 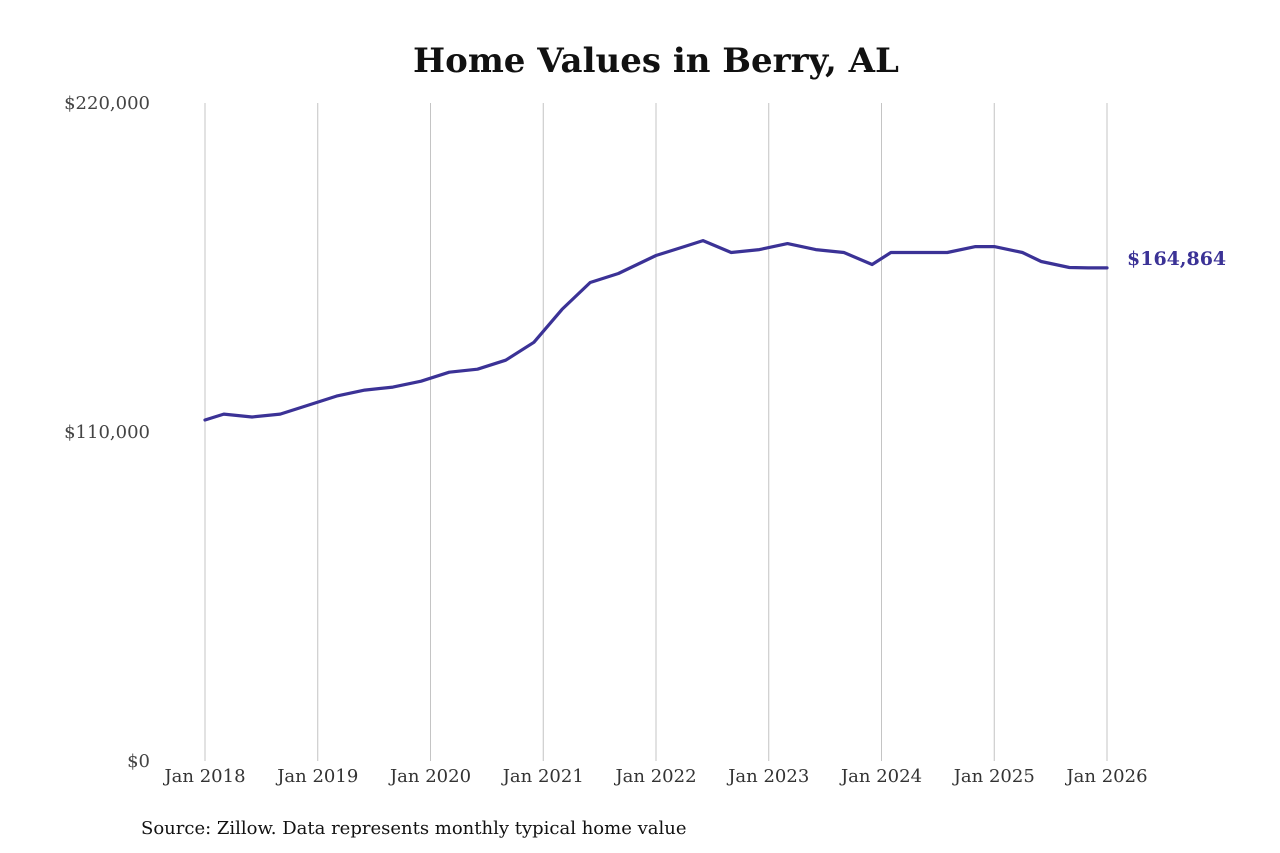 What do you see at coordinates (316, 776) in the screenshot?
I see `x-tick-label: Jan 2019` at bounding box center [316, 776].